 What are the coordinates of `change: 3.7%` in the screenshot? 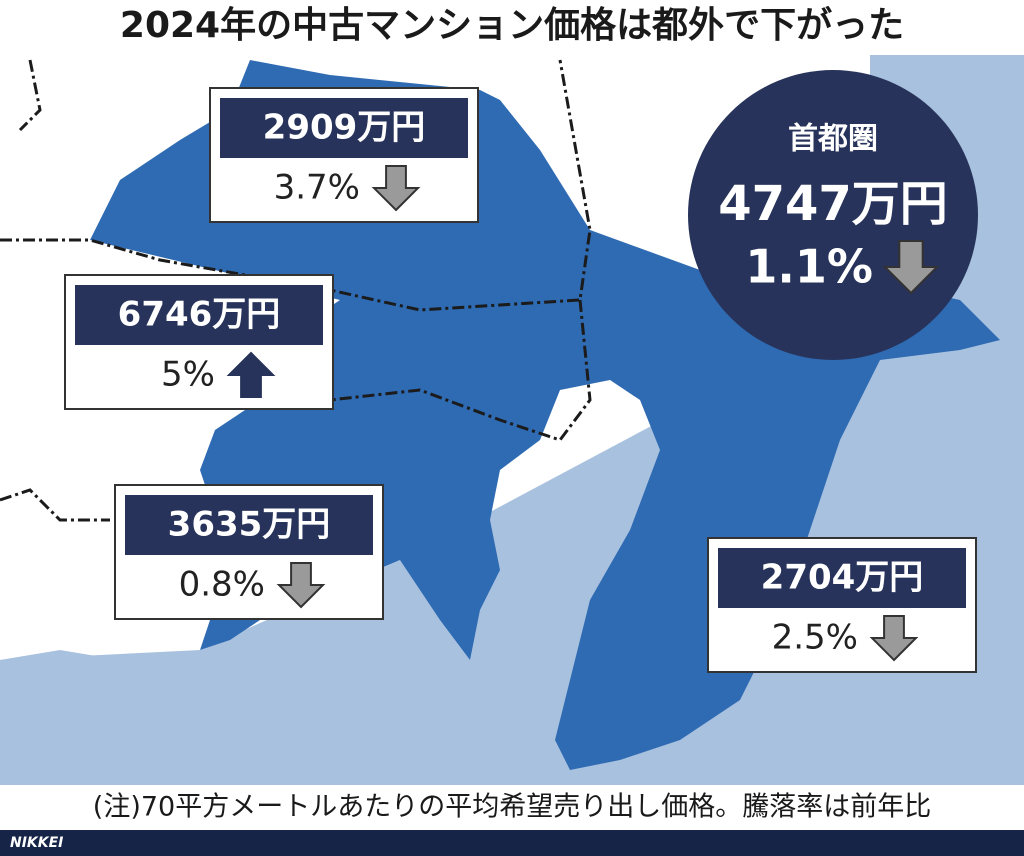 It's located at (317, 188).